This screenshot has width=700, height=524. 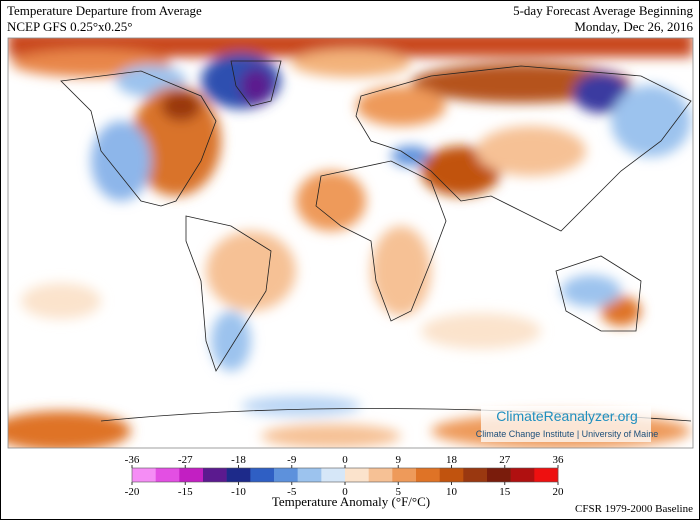 I want to click on colorbar: -36 -27 -18 -9 0 9 18 27 36 -20 -15 -10 -5 0 5 10 15 20, so click(x=344, y=476).